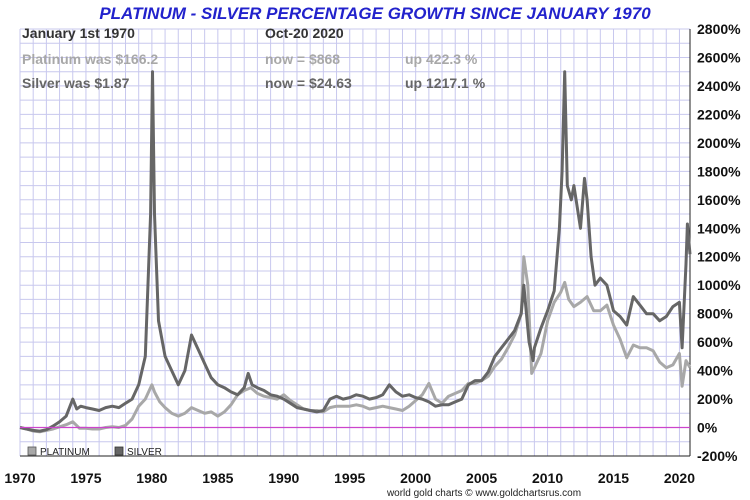  I want to click on platinum-up-label: up 422.3 %, so click(441, 59).